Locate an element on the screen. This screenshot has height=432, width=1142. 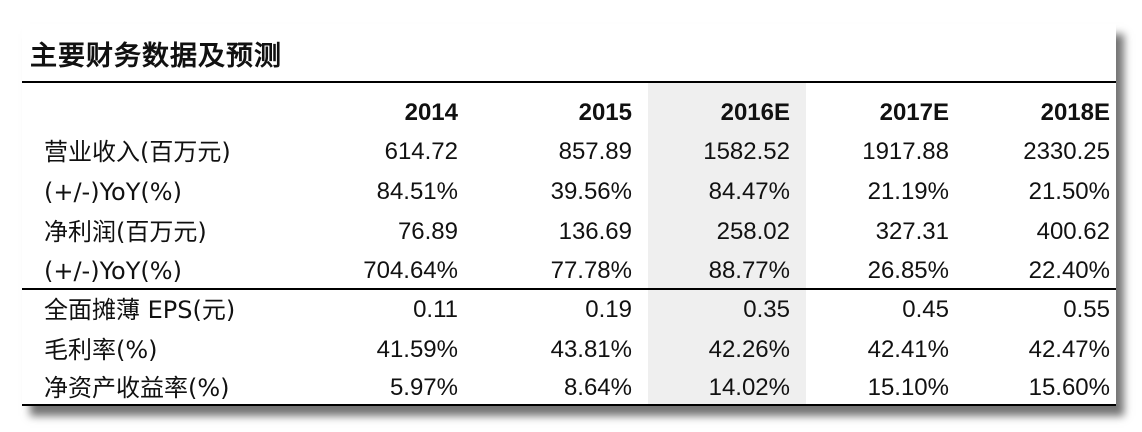
table-cell: 42.26% is located at coordinates (749, 349).